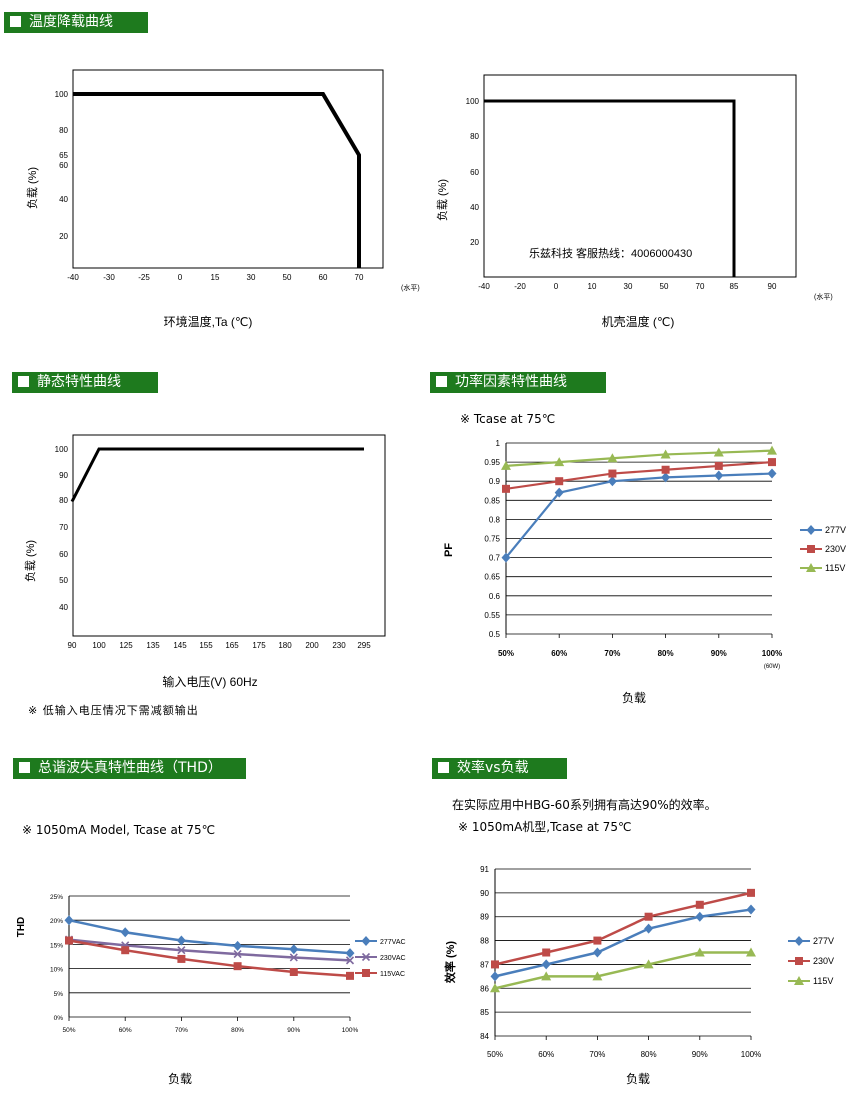 The image size is (862, 1096). Describe the element at coordinates (63, 554) in the screenshot. I see `static-y-tick-label: 60` at that location.